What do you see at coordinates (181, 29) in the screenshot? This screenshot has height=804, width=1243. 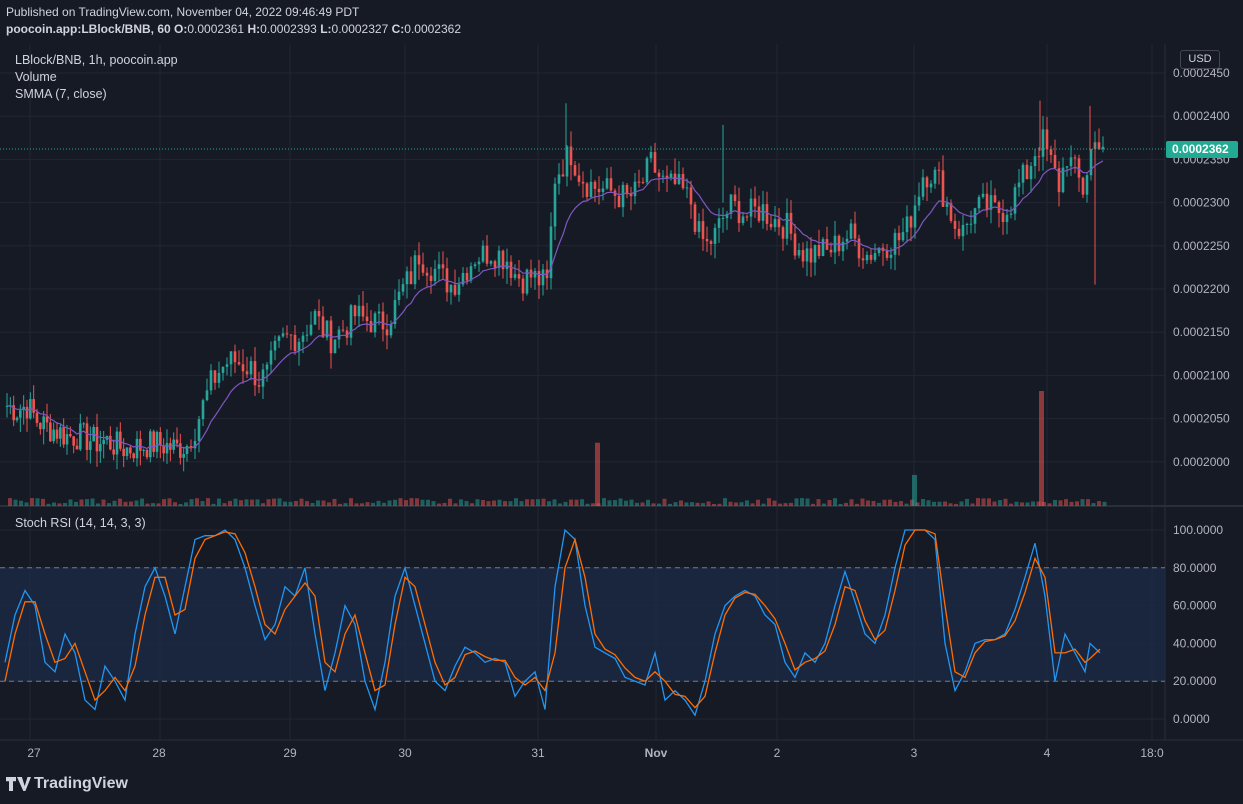 I see `ohlc-open-key: O:` at bounding box center [181, 29].